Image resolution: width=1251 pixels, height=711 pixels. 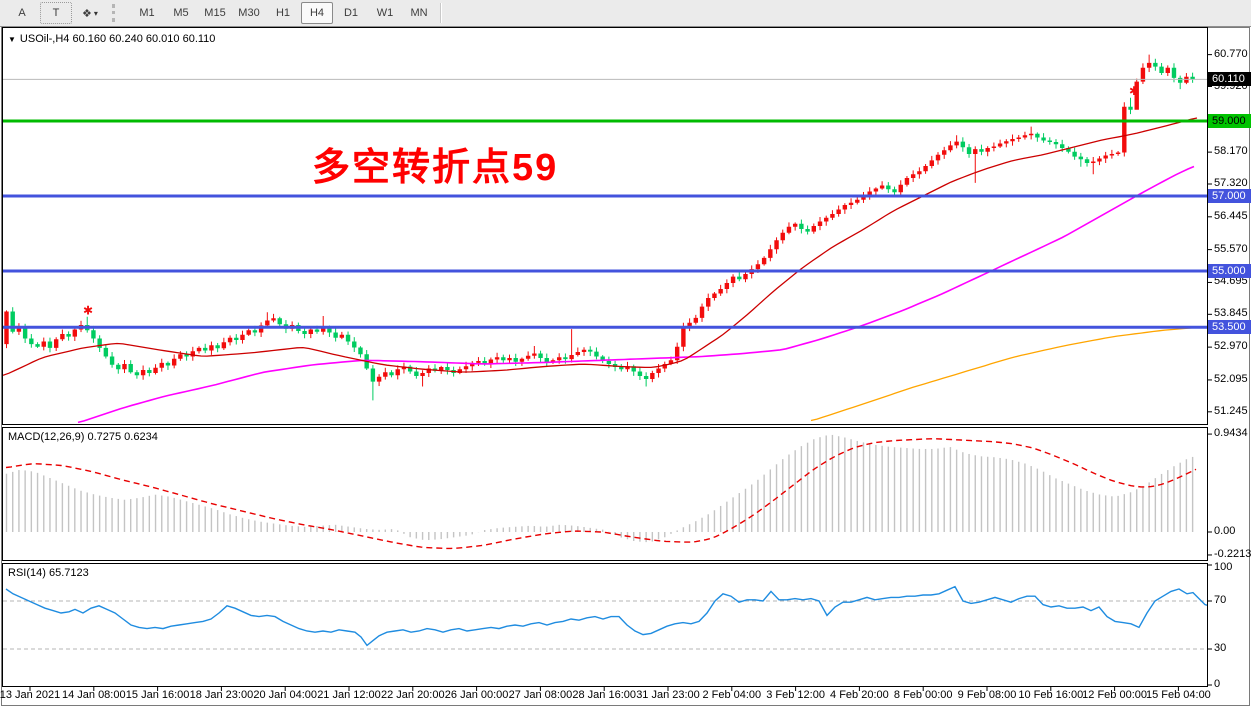 I want to click on price-axis-label: 55.570, so click(x=1231, y=248).